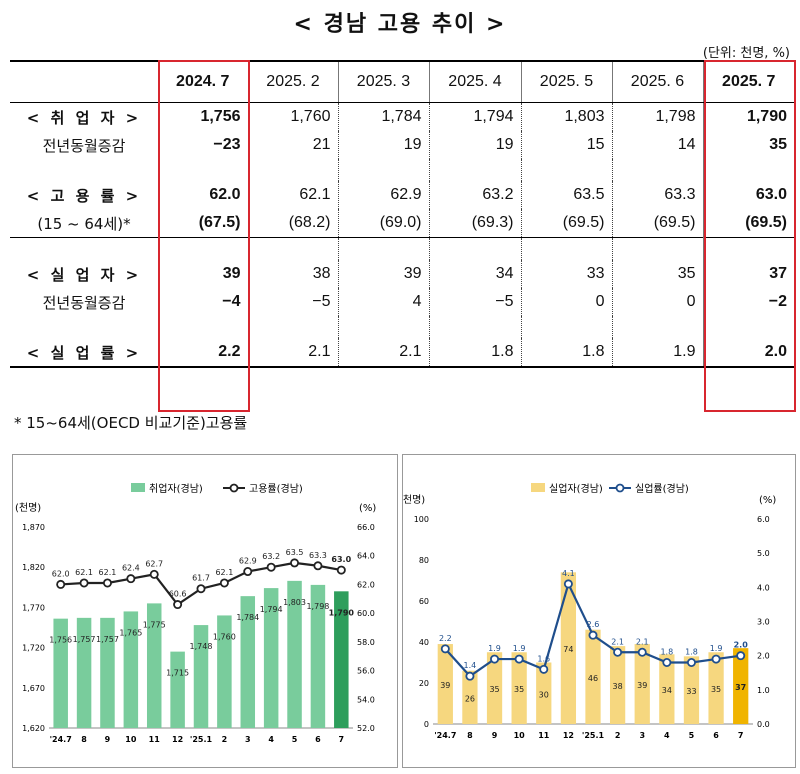  What do you see at coordinates (748, 302) in the screenshot?
I see `table-cell: −2` at bounding box center [748, 302].